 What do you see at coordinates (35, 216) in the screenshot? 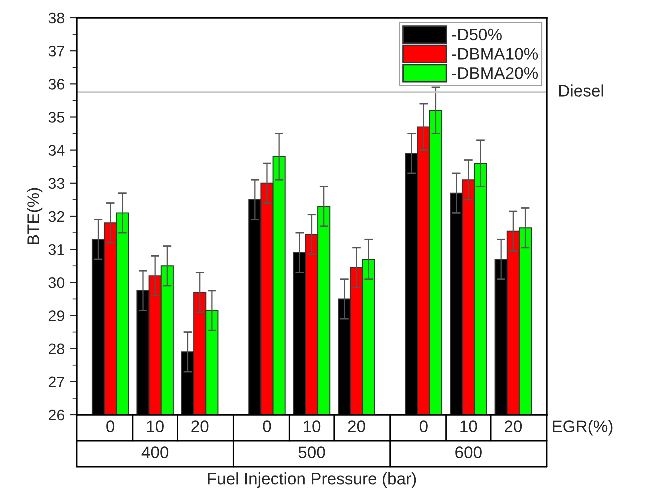
I see `y-axis-title: BTE(%)` at bounding box center [35, 216].